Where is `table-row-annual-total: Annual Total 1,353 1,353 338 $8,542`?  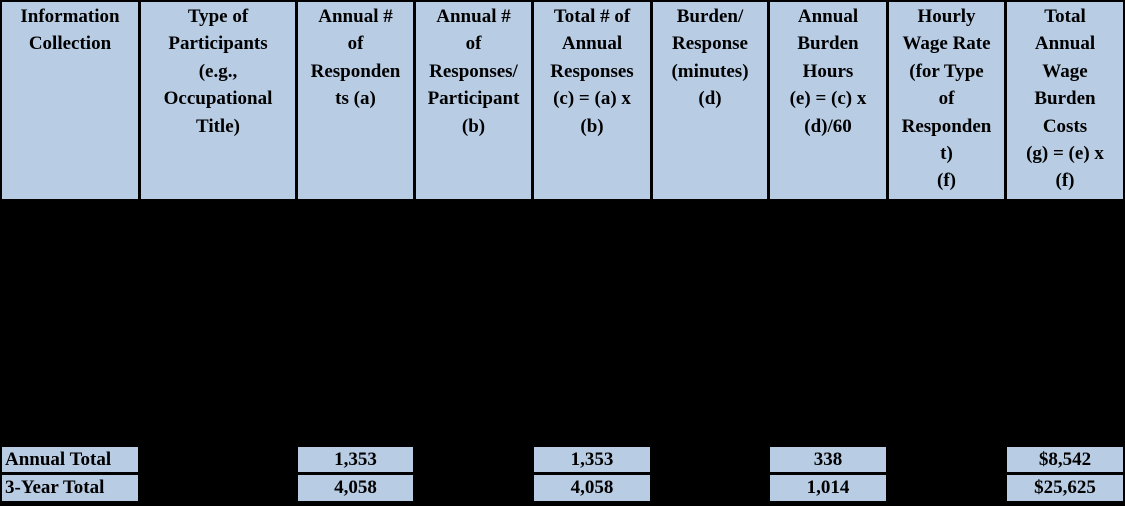
table-row-annual-total: Annual Total 1,353 1,353 338 $8,542 is located at coordinates (562, 459).